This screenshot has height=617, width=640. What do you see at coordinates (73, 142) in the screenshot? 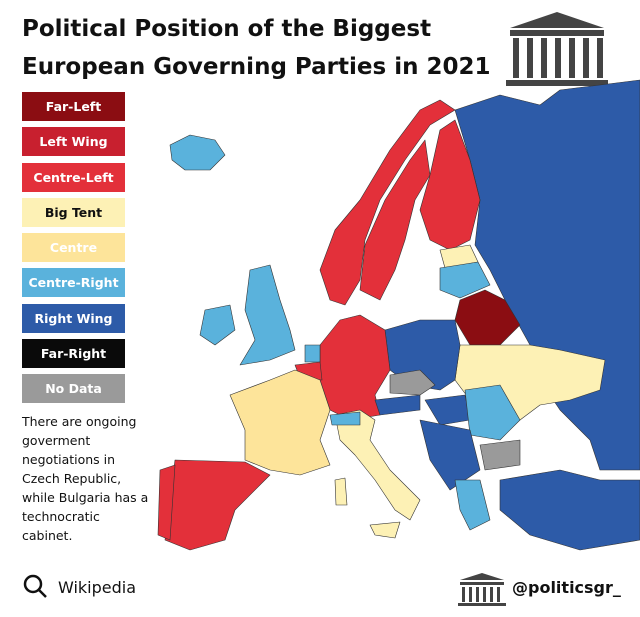
I see `legend-item: Left Wing` at bounding box center [73, 142].